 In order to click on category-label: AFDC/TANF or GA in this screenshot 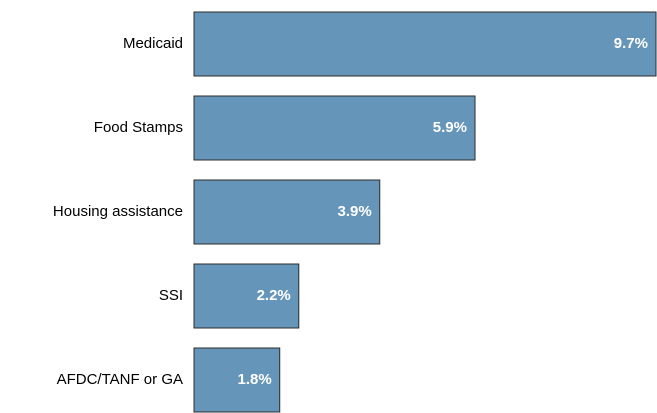, I will do `click(120, 379)`.